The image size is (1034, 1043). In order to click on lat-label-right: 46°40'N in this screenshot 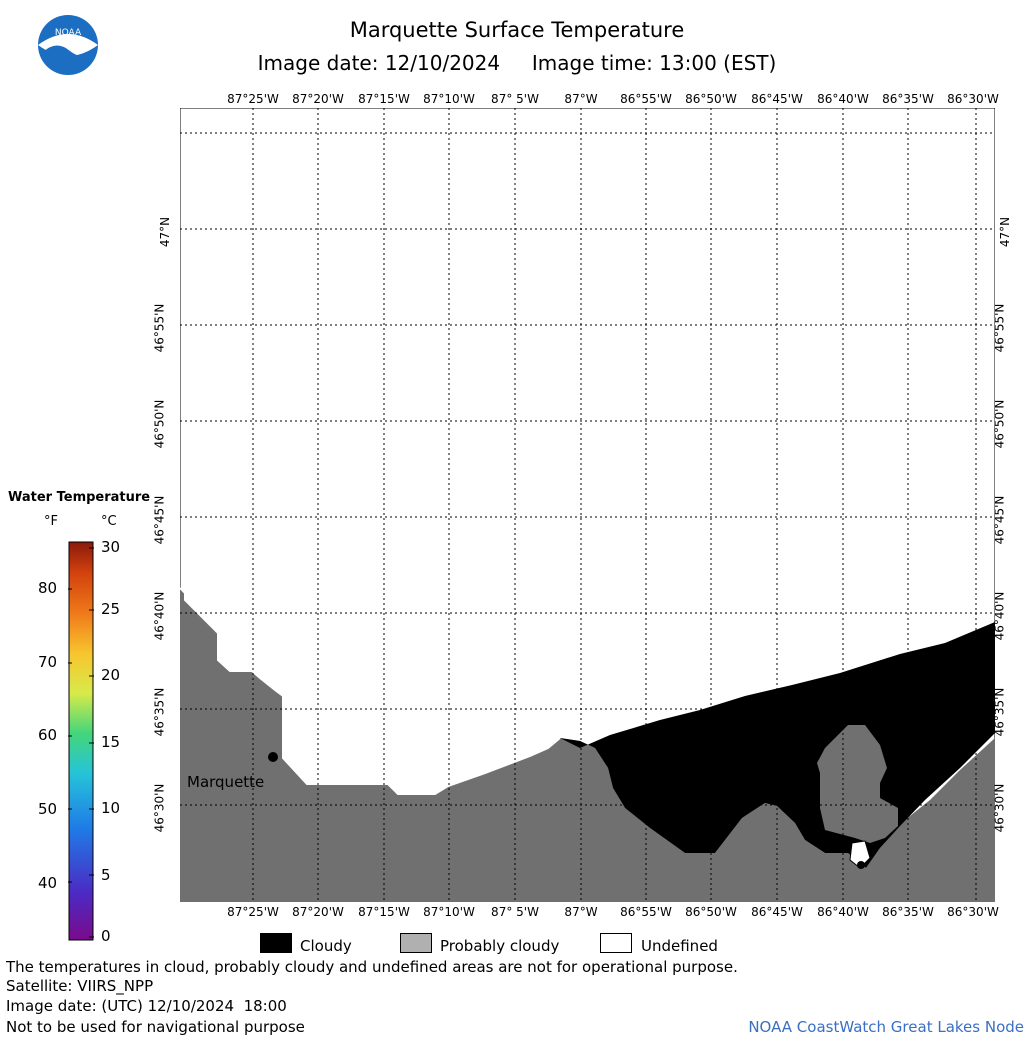, I will do `click(999, 616)`.